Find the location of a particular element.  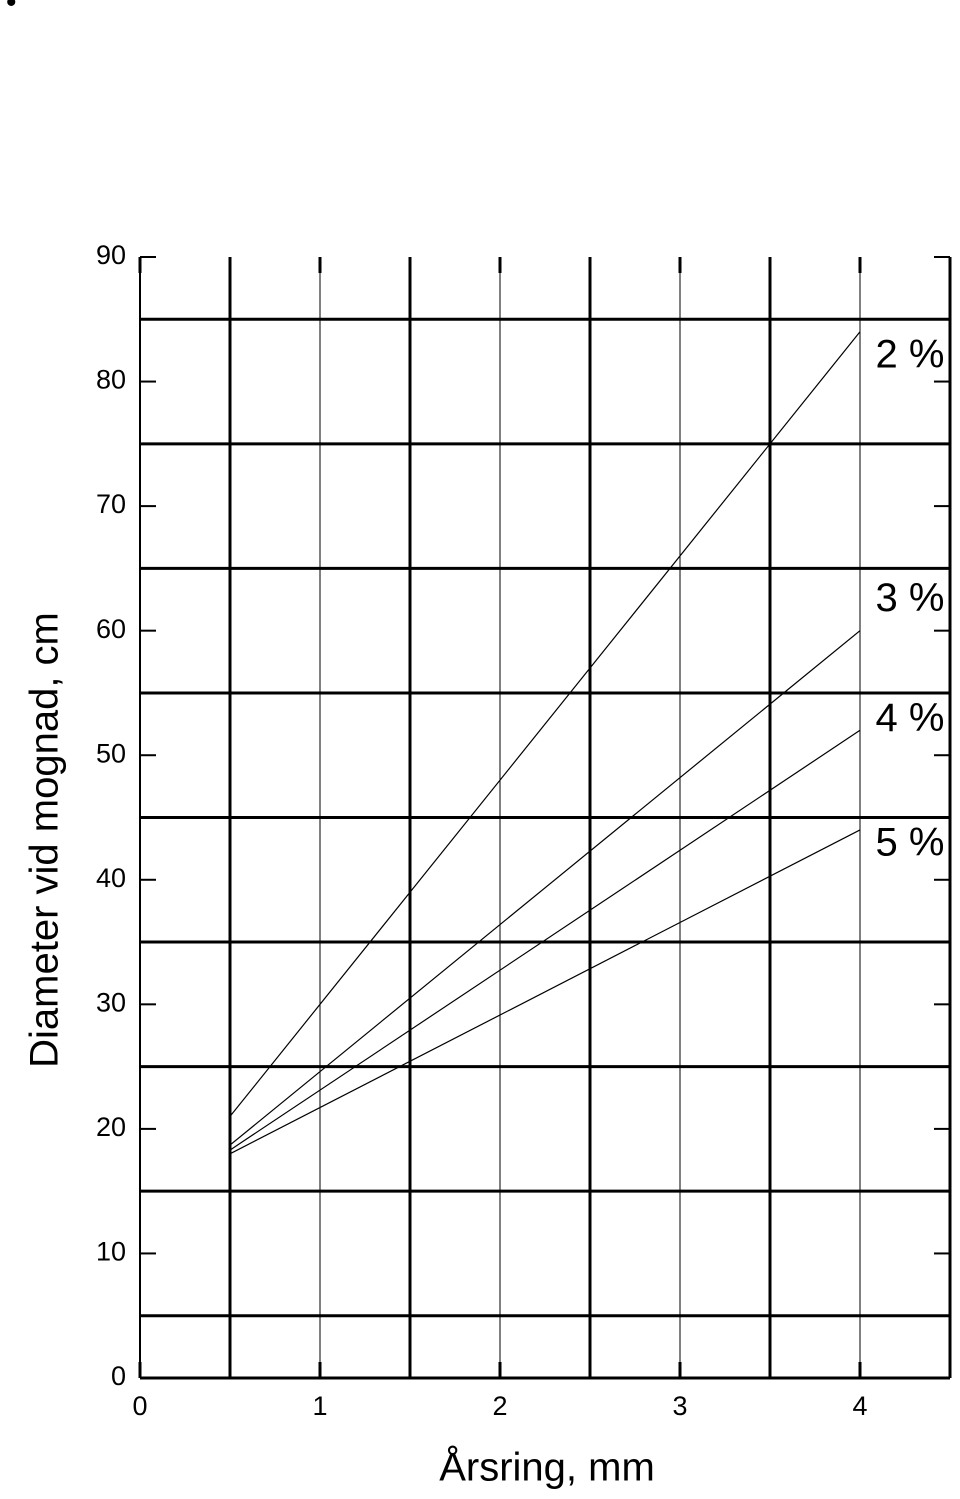

y-tick-label: 20 is located at coordinates (111, 1127).